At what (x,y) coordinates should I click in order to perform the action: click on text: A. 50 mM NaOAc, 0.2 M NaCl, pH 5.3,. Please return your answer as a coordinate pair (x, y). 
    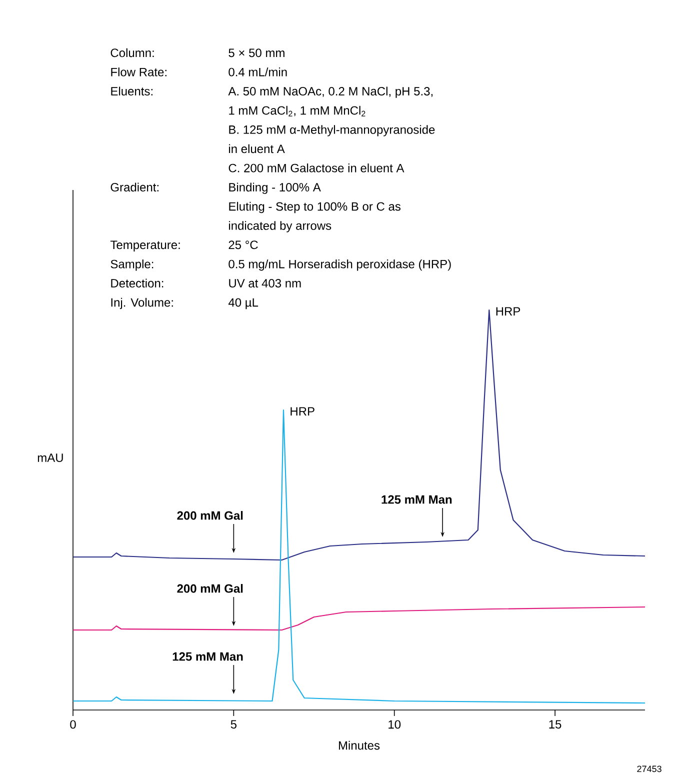
    Looking at the image, I should click on (330, 92).